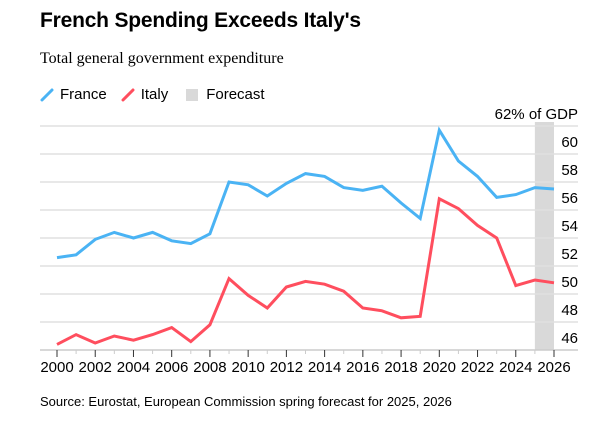 This screenshot has width=608, height=426. What do you see at coordinates (235, 94) in the screenshot?
I see `legend-label-forecast: Forecast` at bounding box center [235, 94].